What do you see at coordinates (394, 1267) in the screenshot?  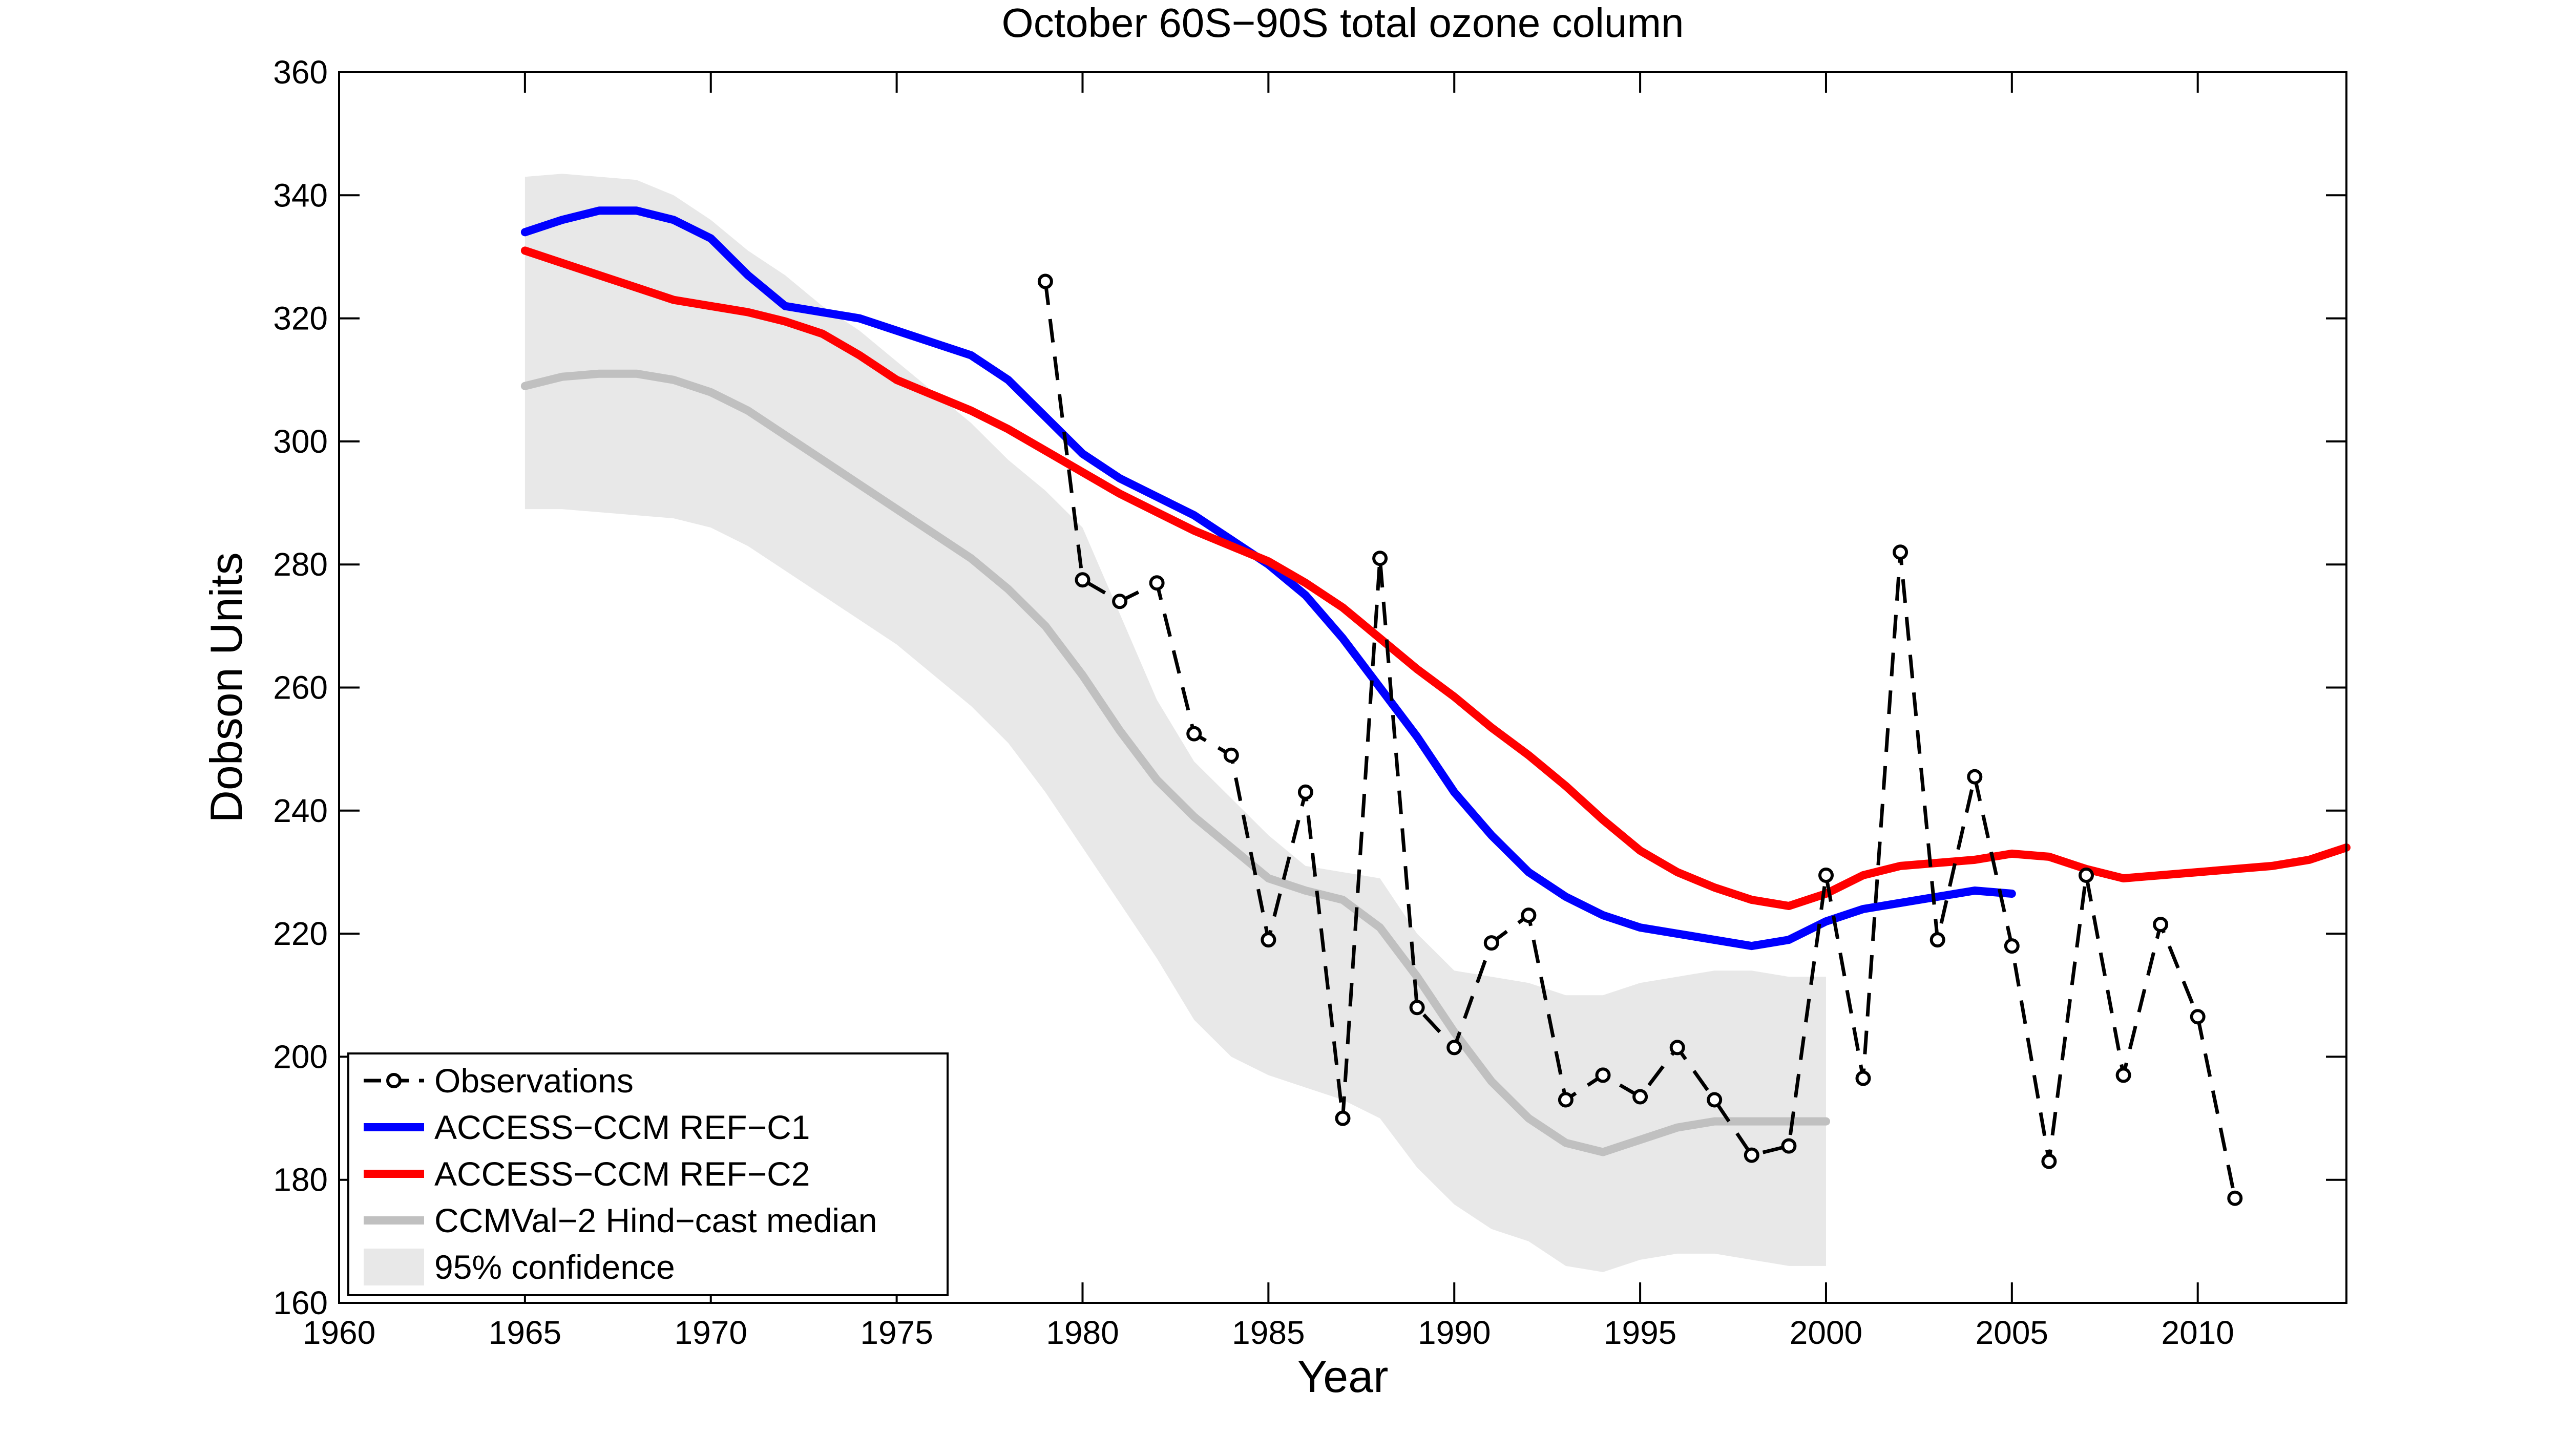 I see `legend-swatch-95-confidence` at bounding box center [394, 1267].